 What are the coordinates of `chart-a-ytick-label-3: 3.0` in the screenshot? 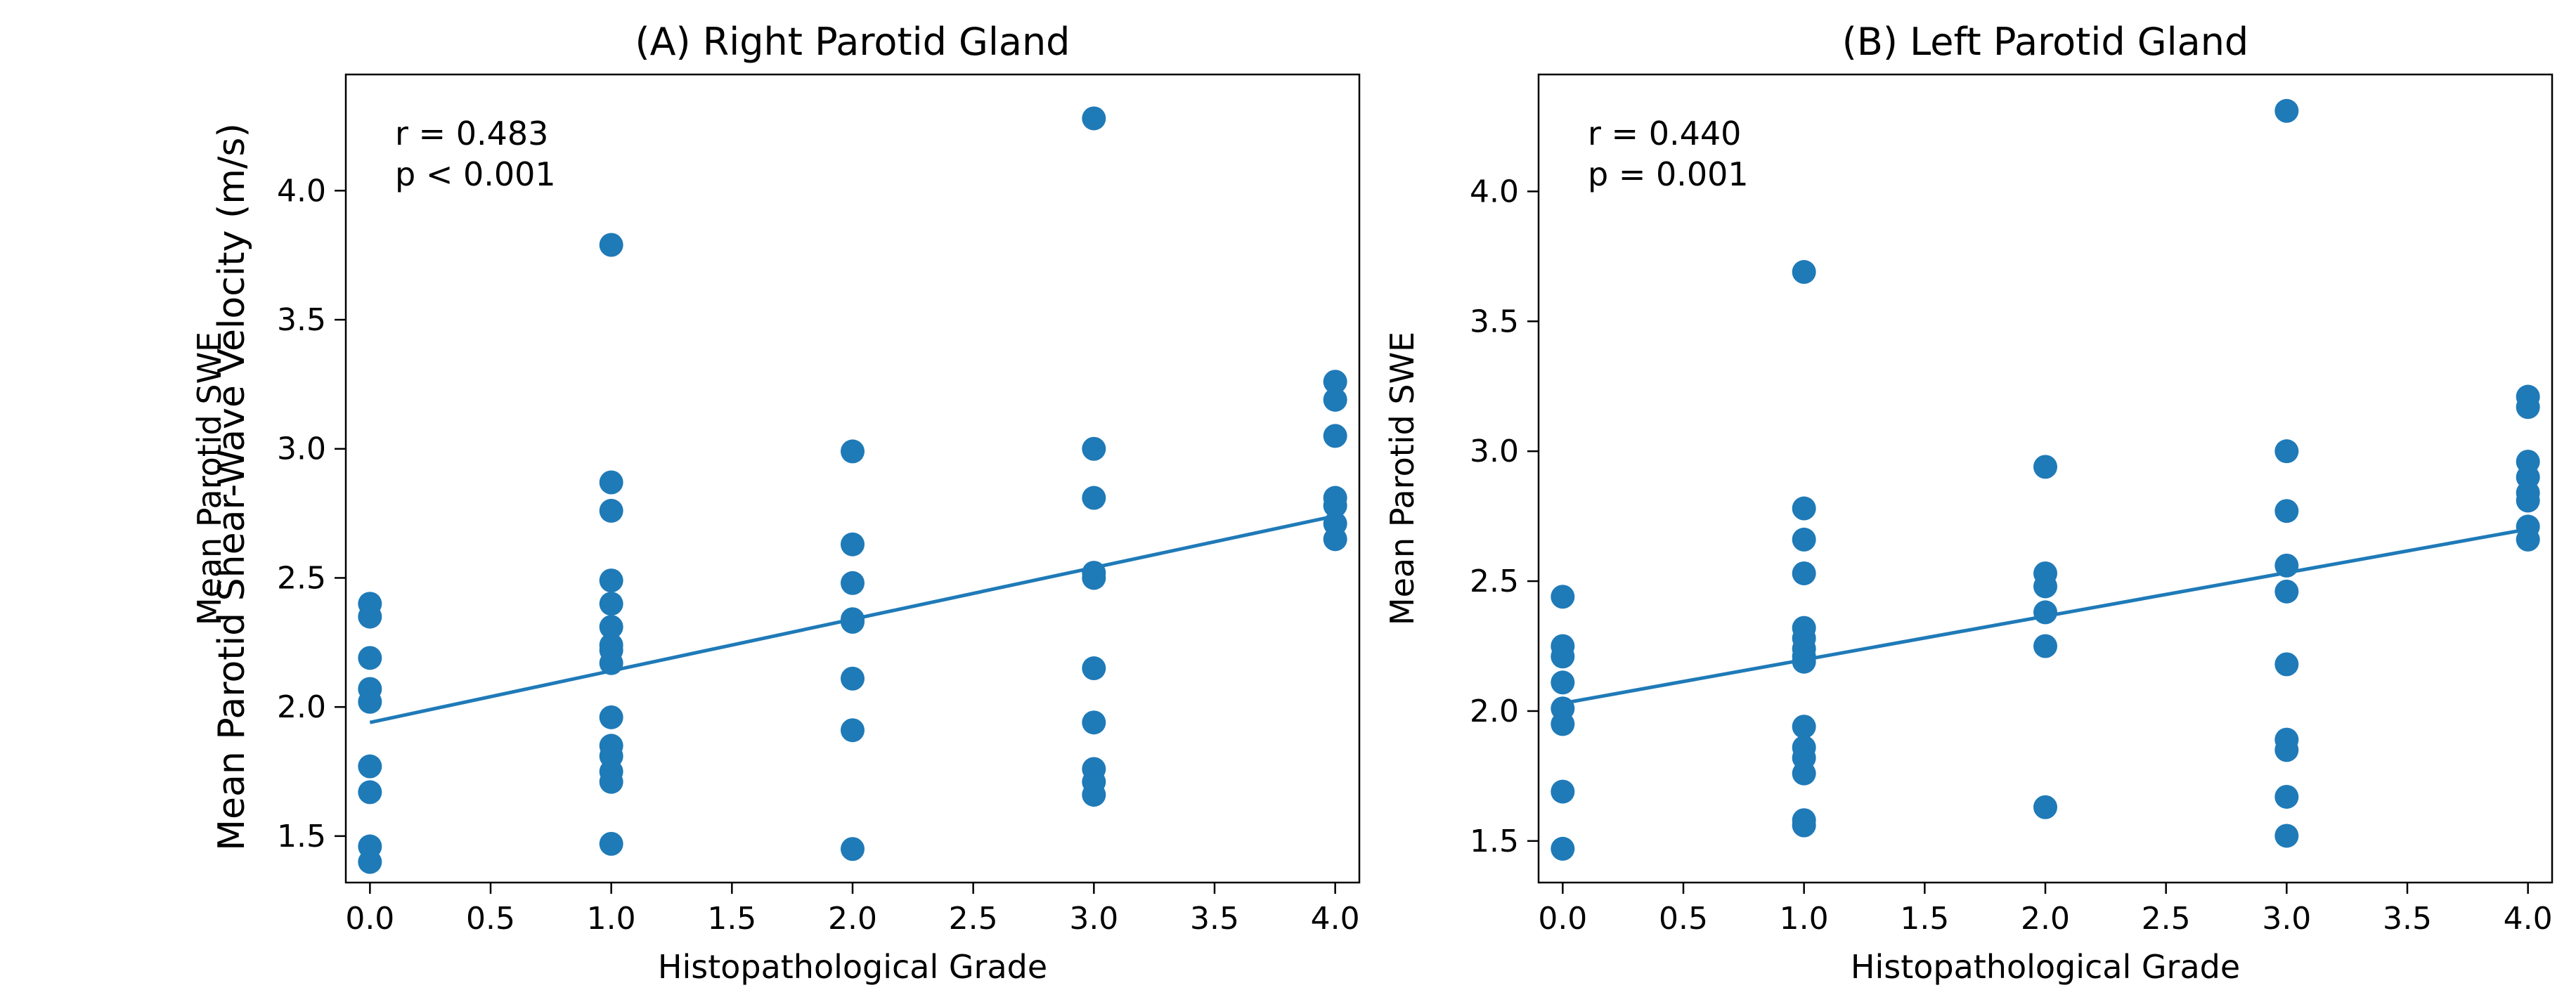 It's located at (301, 449).